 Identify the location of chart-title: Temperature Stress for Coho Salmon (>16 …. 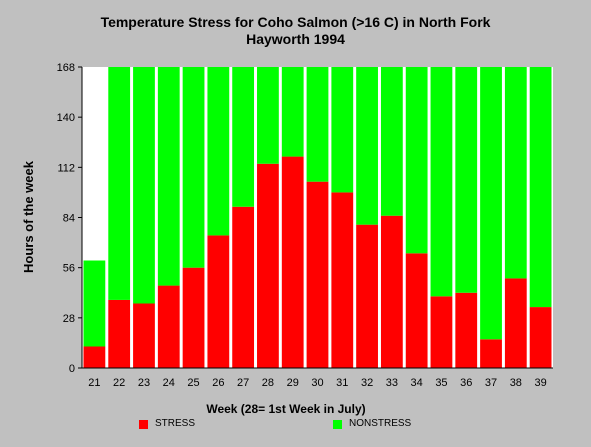
(295, 22).